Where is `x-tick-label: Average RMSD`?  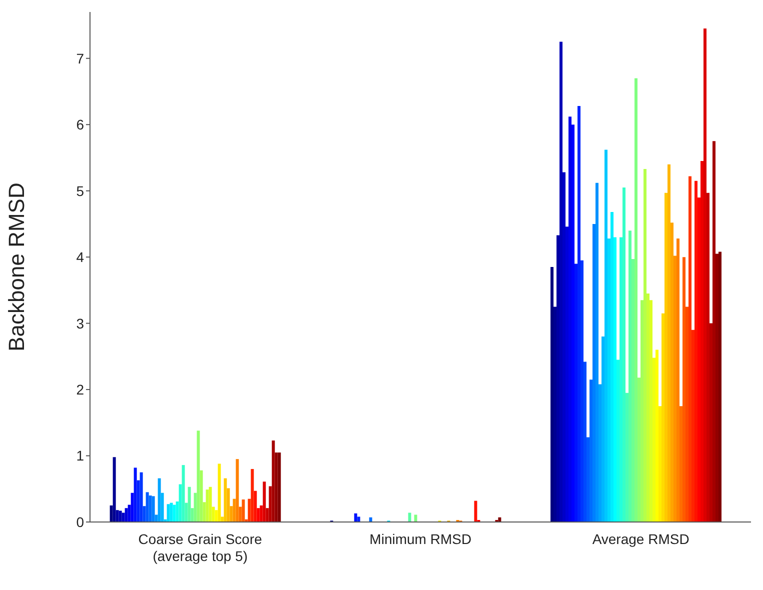 x-tick-label: Average RMSD is located at coordinates (641, 539).